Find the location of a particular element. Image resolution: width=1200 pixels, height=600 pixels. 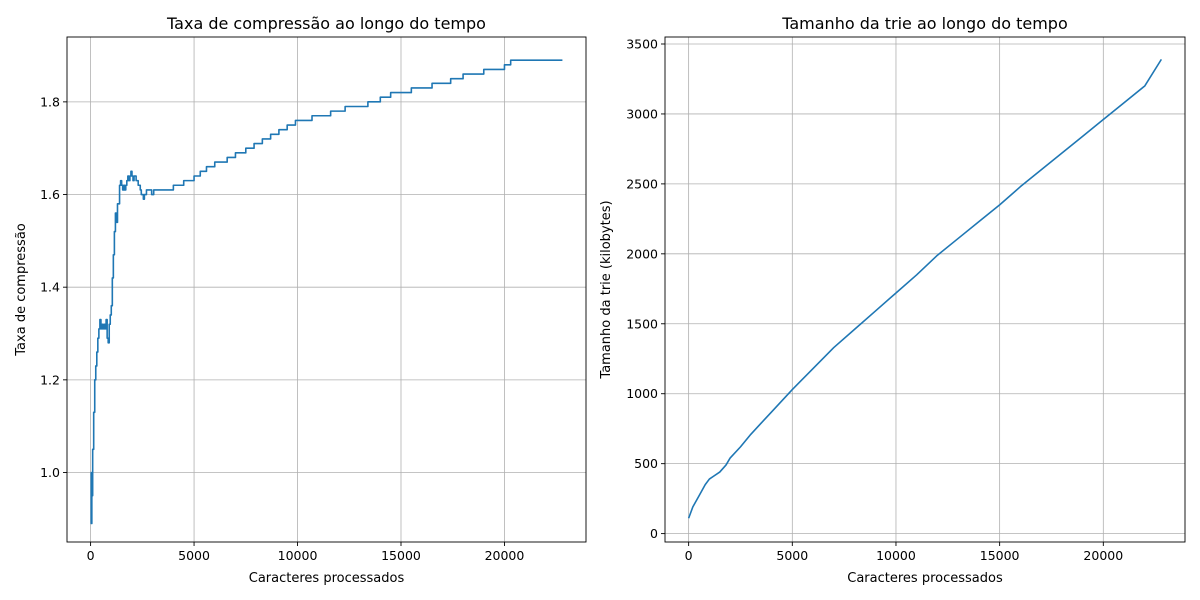

y-tick-label: 2000 is located at coordinates (642, 253).